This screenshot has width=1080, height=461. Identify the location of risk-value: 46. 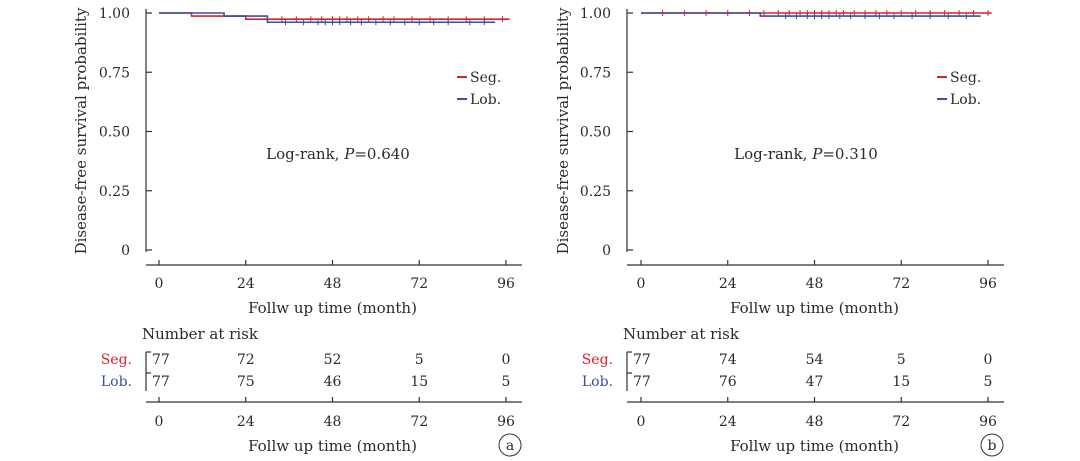
(333, 382).